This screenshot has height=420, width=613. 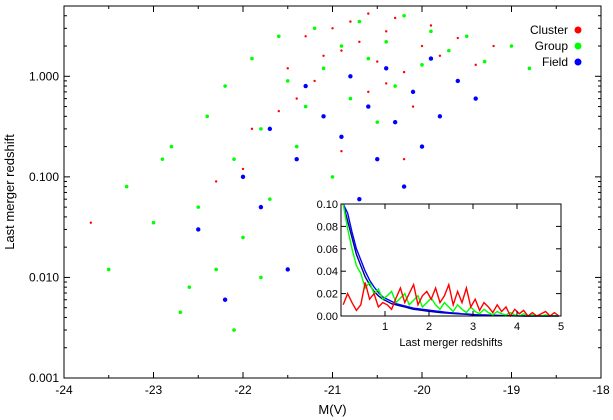 I want to click on main-x-tick-label-1: -23, so click(x=154, y=390).